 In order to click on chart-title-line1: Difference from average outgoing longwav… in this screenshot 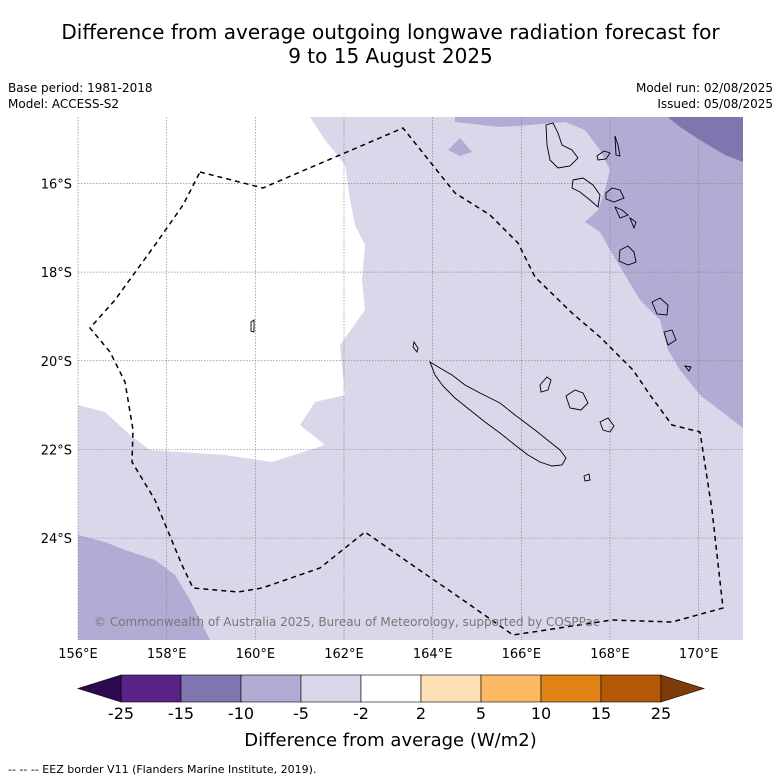, I will do `click(390, 32)`.